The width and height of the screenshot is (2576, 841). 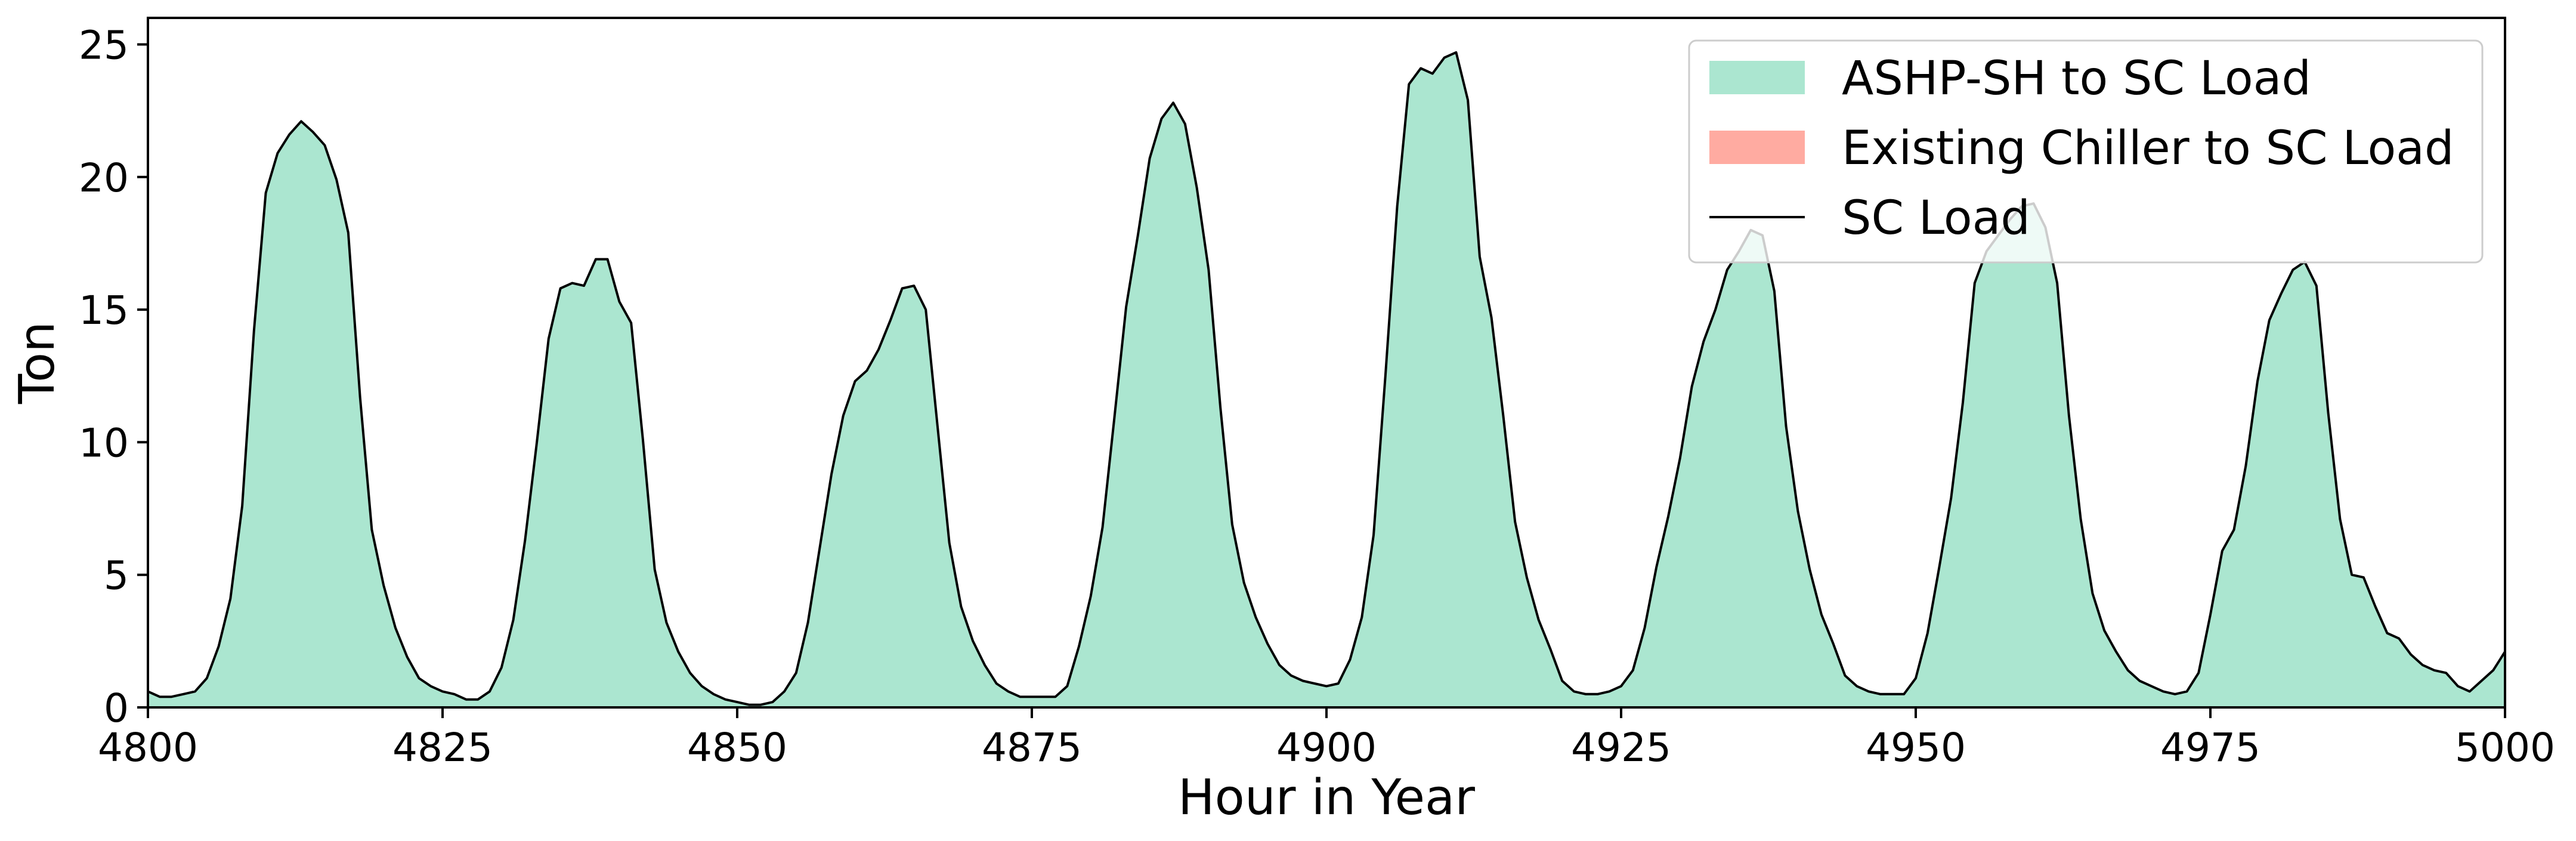 I want to click on x-axis-title: Hour in Year, so click(x=1326, y=797).